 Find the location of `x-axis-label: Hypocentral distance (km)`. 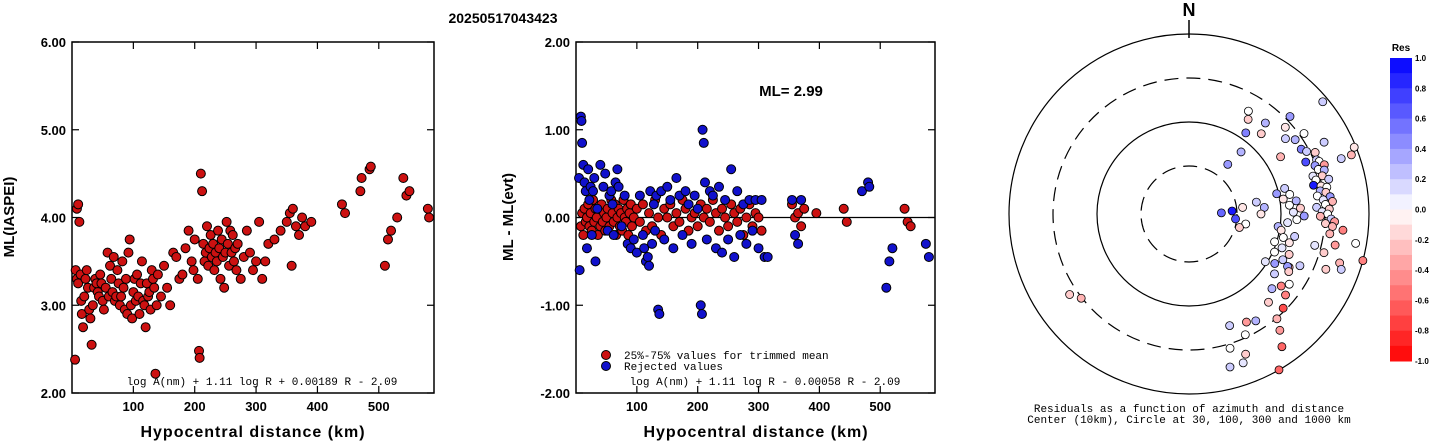

x-axis-label: Hypocentral distance (km) is located at coordinates (252, 432).